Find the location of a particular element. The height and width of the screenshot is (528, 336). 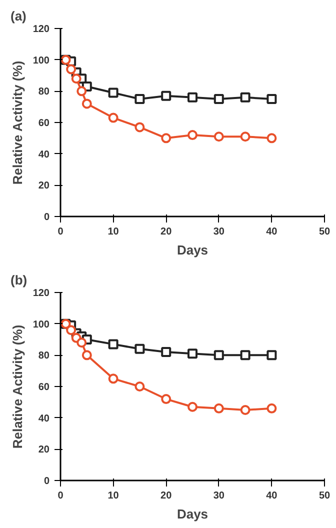

chart-title: (a) is located at coordinates (18, 16).